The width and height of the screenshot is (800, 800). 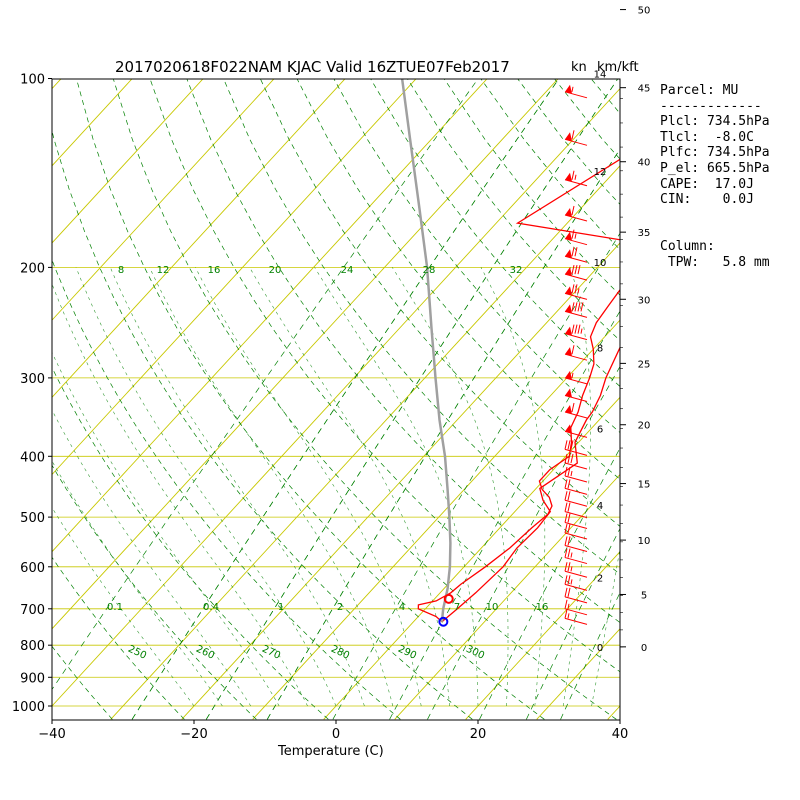 What do you see at coordinates (331, 751) in the screenshot?
I see `x-axis-label: Temperature (C)` at bounding box center [331, 751].